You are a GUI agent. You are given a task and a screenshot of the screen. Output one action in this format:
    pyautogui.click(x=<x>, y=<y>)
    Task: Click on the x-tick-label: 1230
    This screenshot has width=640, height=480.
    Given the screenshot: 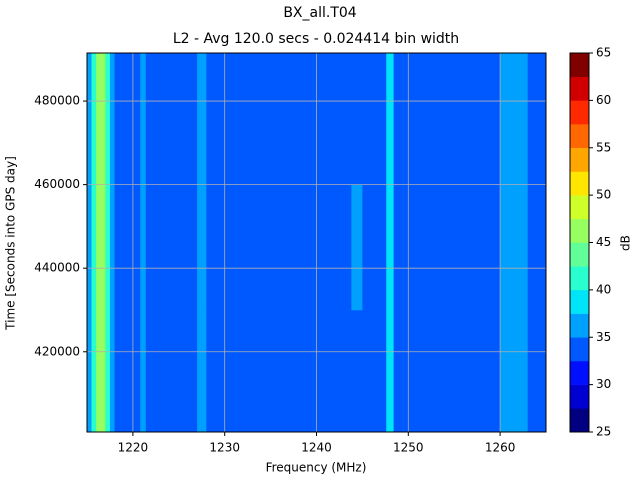 What is the action you would take?
    pyautogui.click(x=224, y=448)
    